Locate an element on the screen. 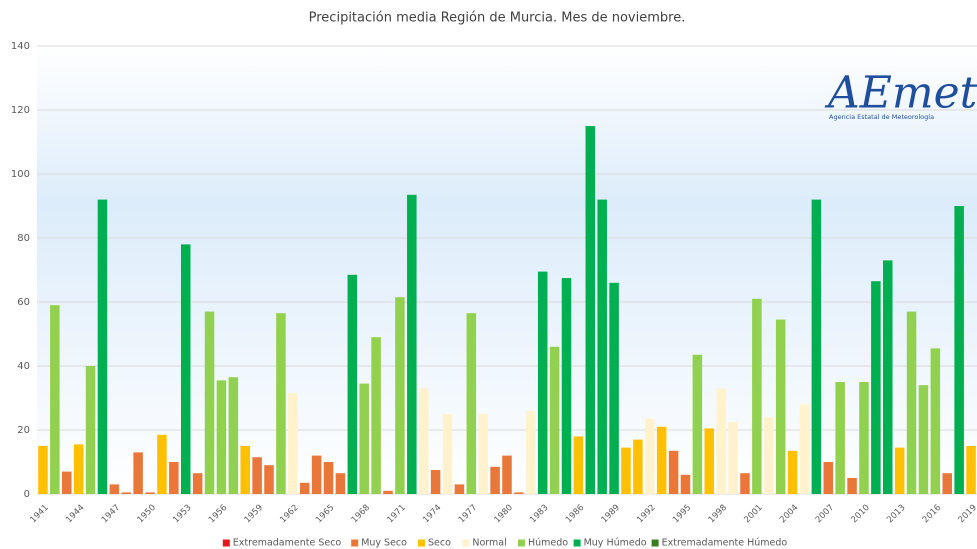 The width and height of the screenshot is (977, 549). y-tick-label: 20 is located at coordinates (23, 430).